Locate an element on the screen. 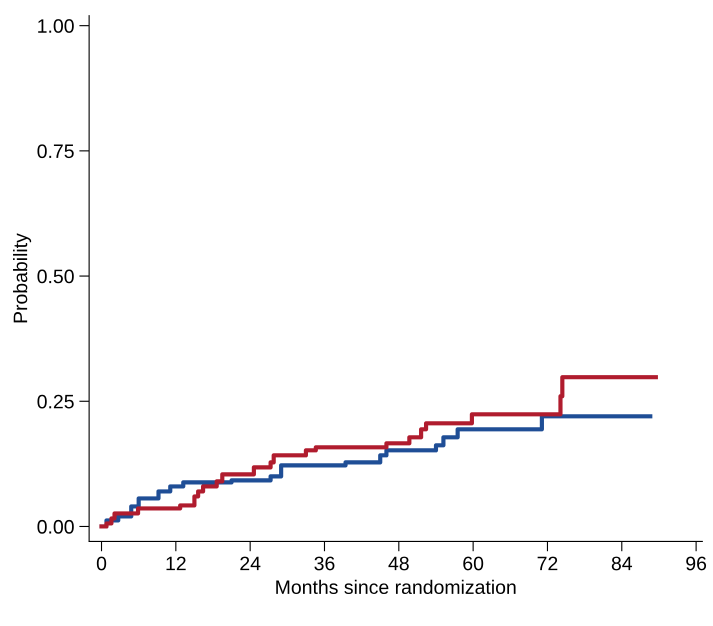  x-tick-label: 72 is located at coordinates (548, 563).